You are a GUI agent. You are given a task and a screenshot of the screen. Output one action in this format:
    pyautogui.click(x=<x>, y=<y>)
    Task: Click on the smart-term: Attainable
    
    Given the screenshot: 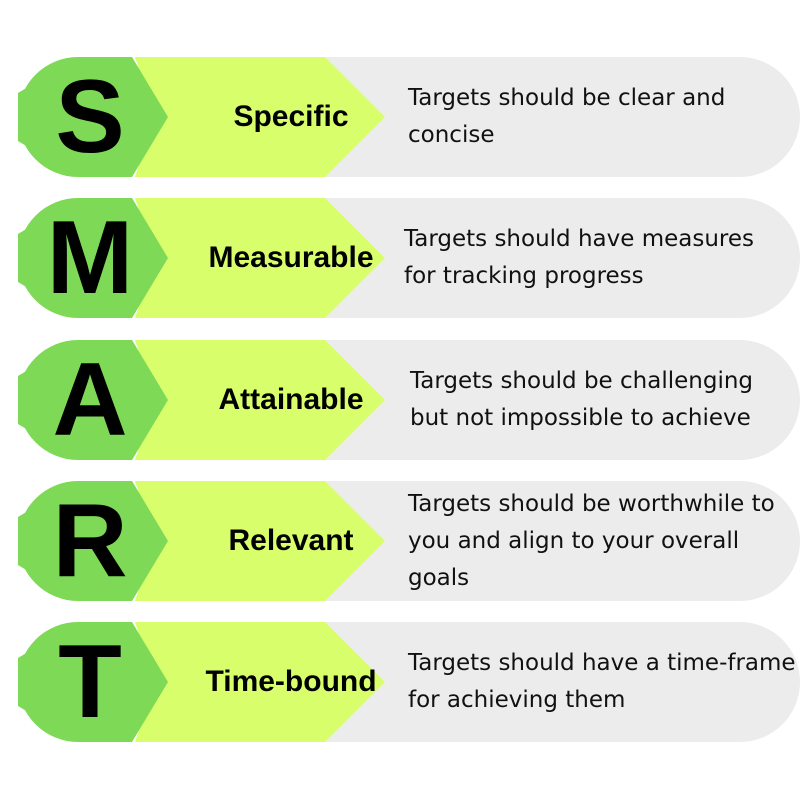 What is the action you would take?
    pyautogui.click(x=291, y=399)
    